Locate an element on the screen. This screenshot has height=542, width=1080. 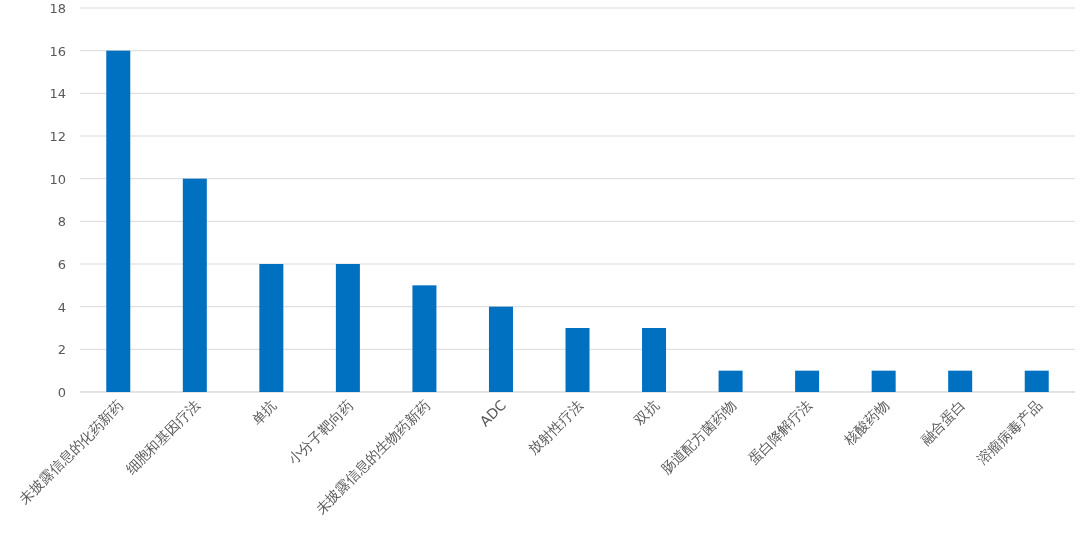
y-tick-label: 12 is located at coordinates (57, 136).